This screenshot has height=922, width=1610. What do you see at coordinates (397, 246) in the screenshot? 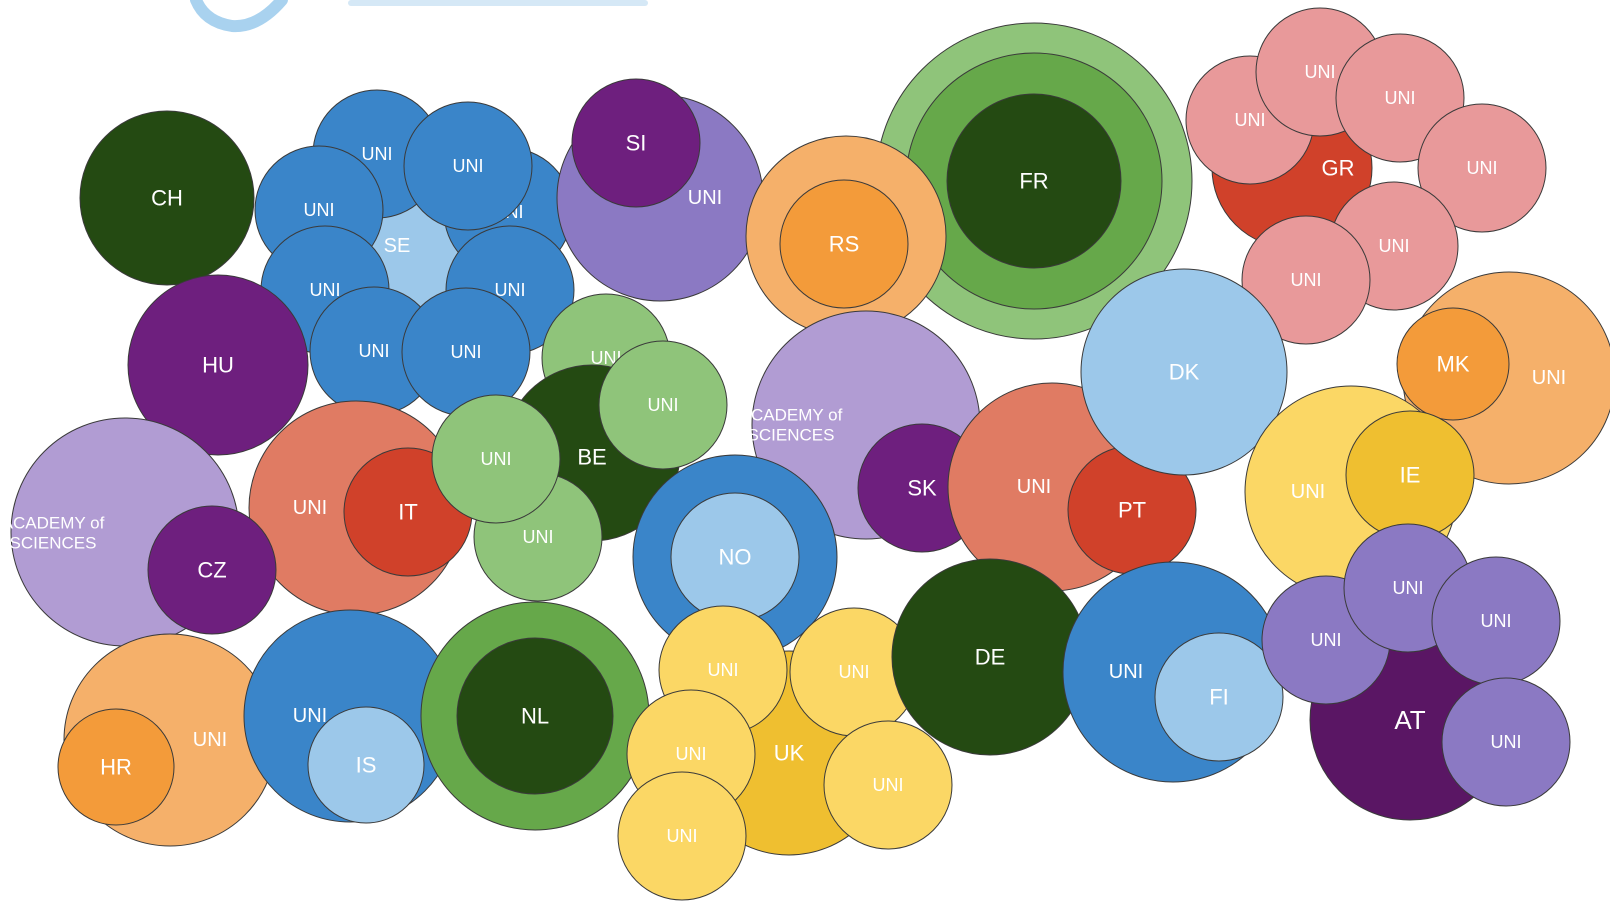
I see `country-code-label: SE` at bounding box center [397, 246].